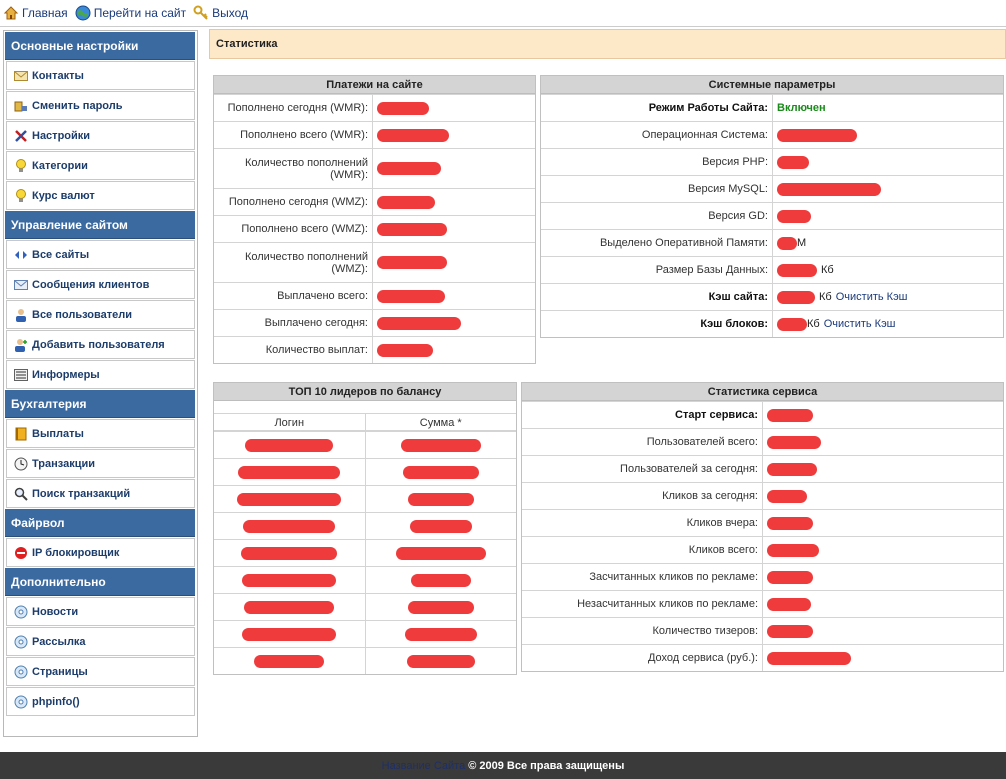 The image size is (1006, 779). I want to click on row-value: Кб Очистить Кэш, so click(840, 297).